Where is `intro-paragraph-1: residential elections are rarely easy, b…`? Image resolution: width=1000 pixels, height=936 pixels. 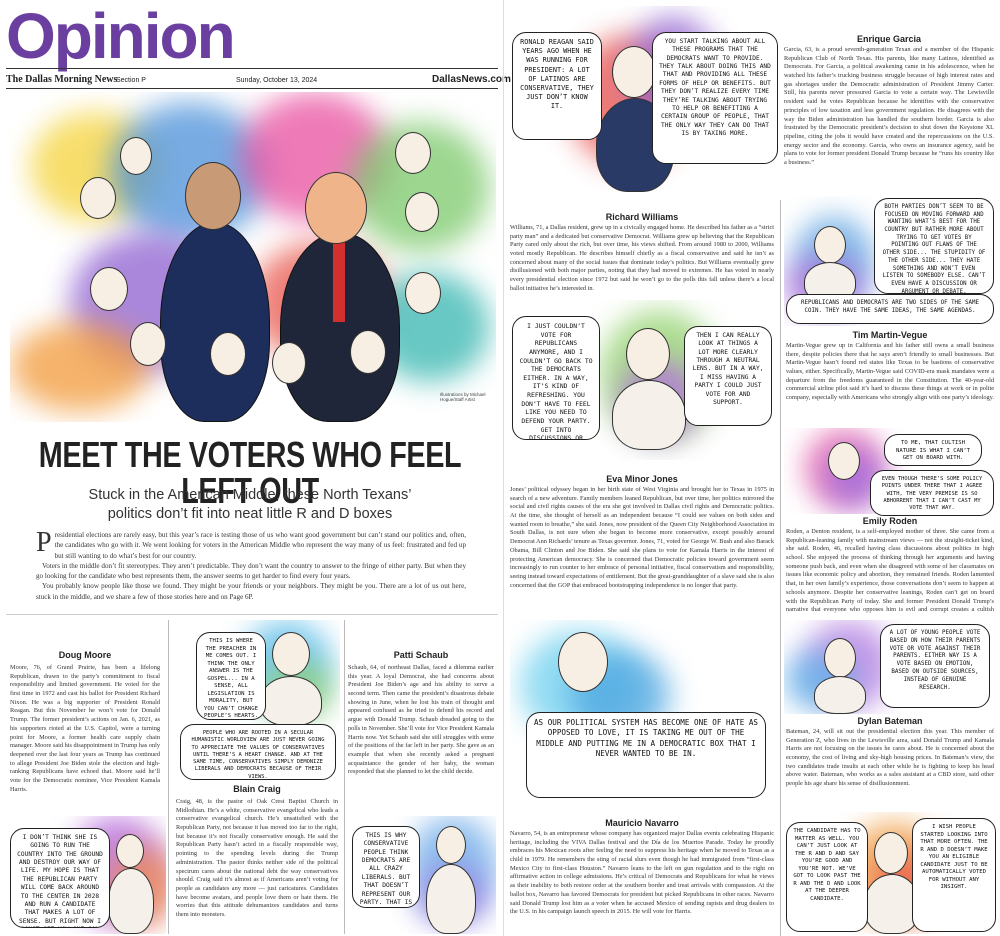
intro-paragraph-1: residential elections are rarely easy, b… is located at coordinates (260, 545).